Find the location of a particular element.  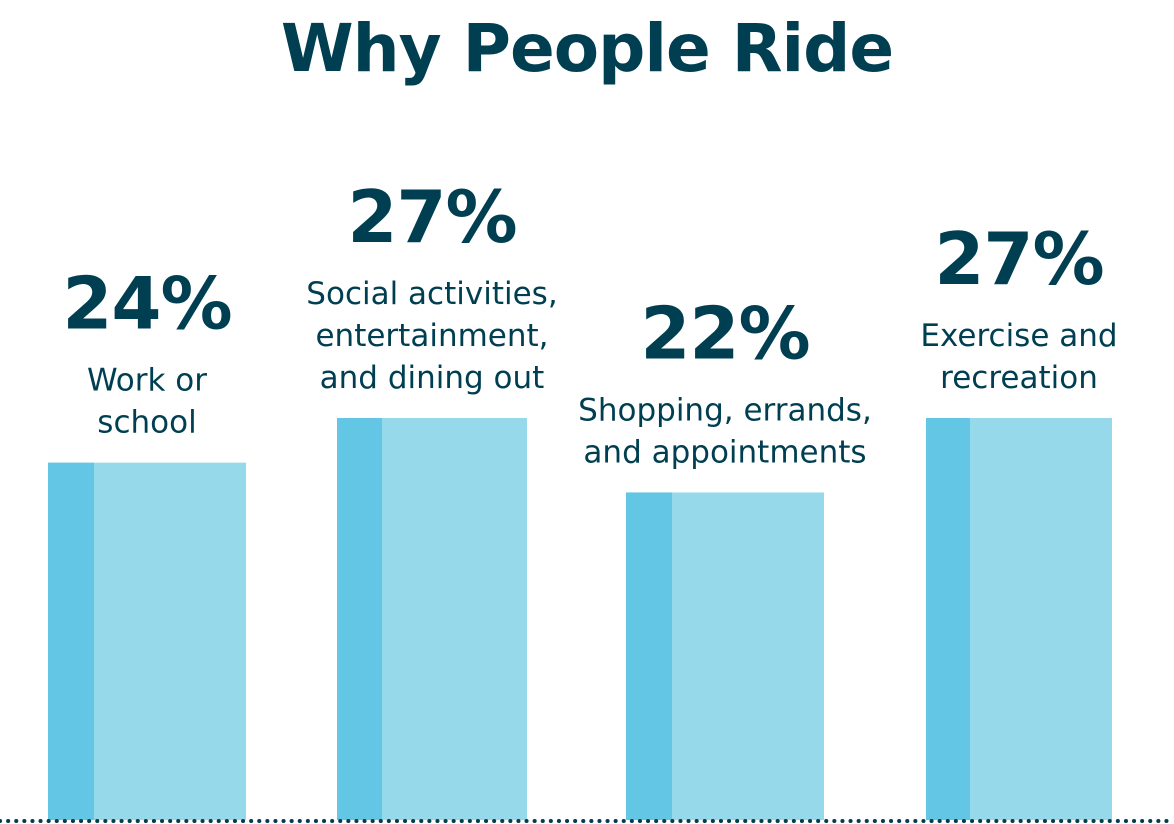

bar-group: Work or school 24% is located at coordinates (147, 541).